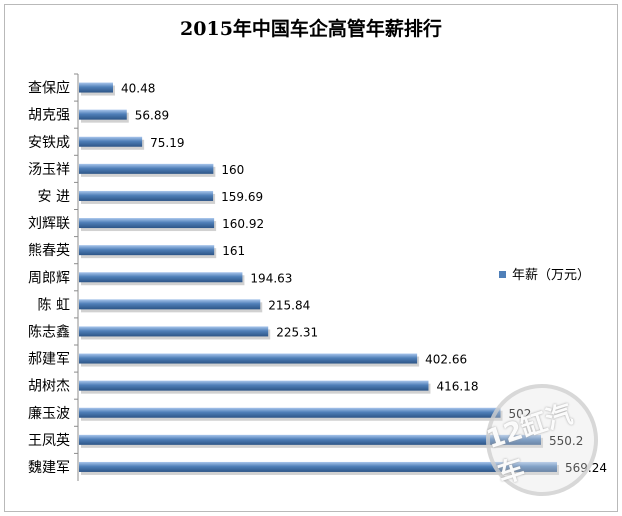 The image size is (622, 516). I want to click on y-tick-label: 查保应, so click(49, 88).